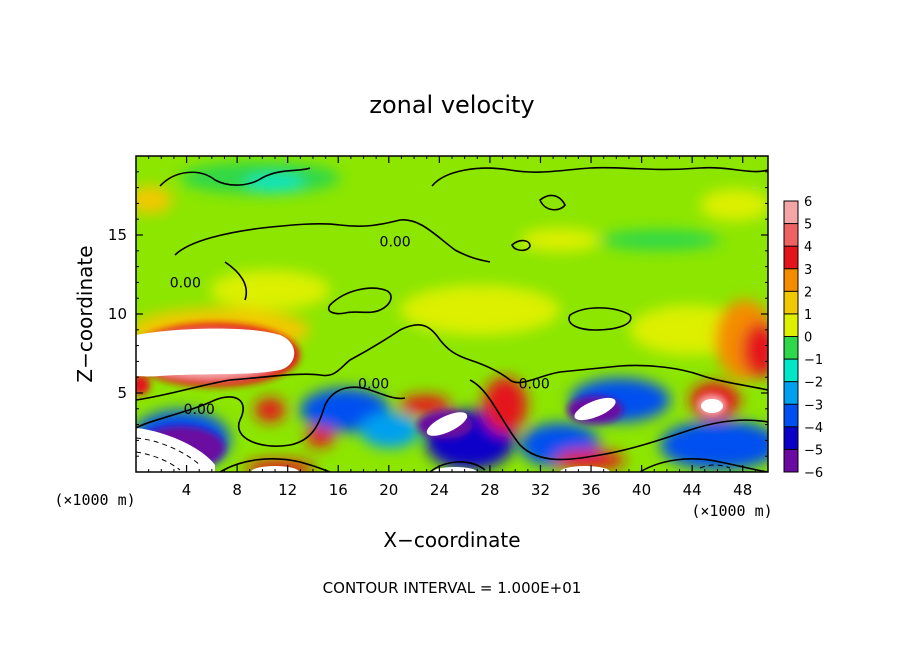 This screenshot has height=654, width=904. What do you see at coordinates (275, 465) in the screenshot?
I see `contour-bottom-left` at bounding box center [275, 465].